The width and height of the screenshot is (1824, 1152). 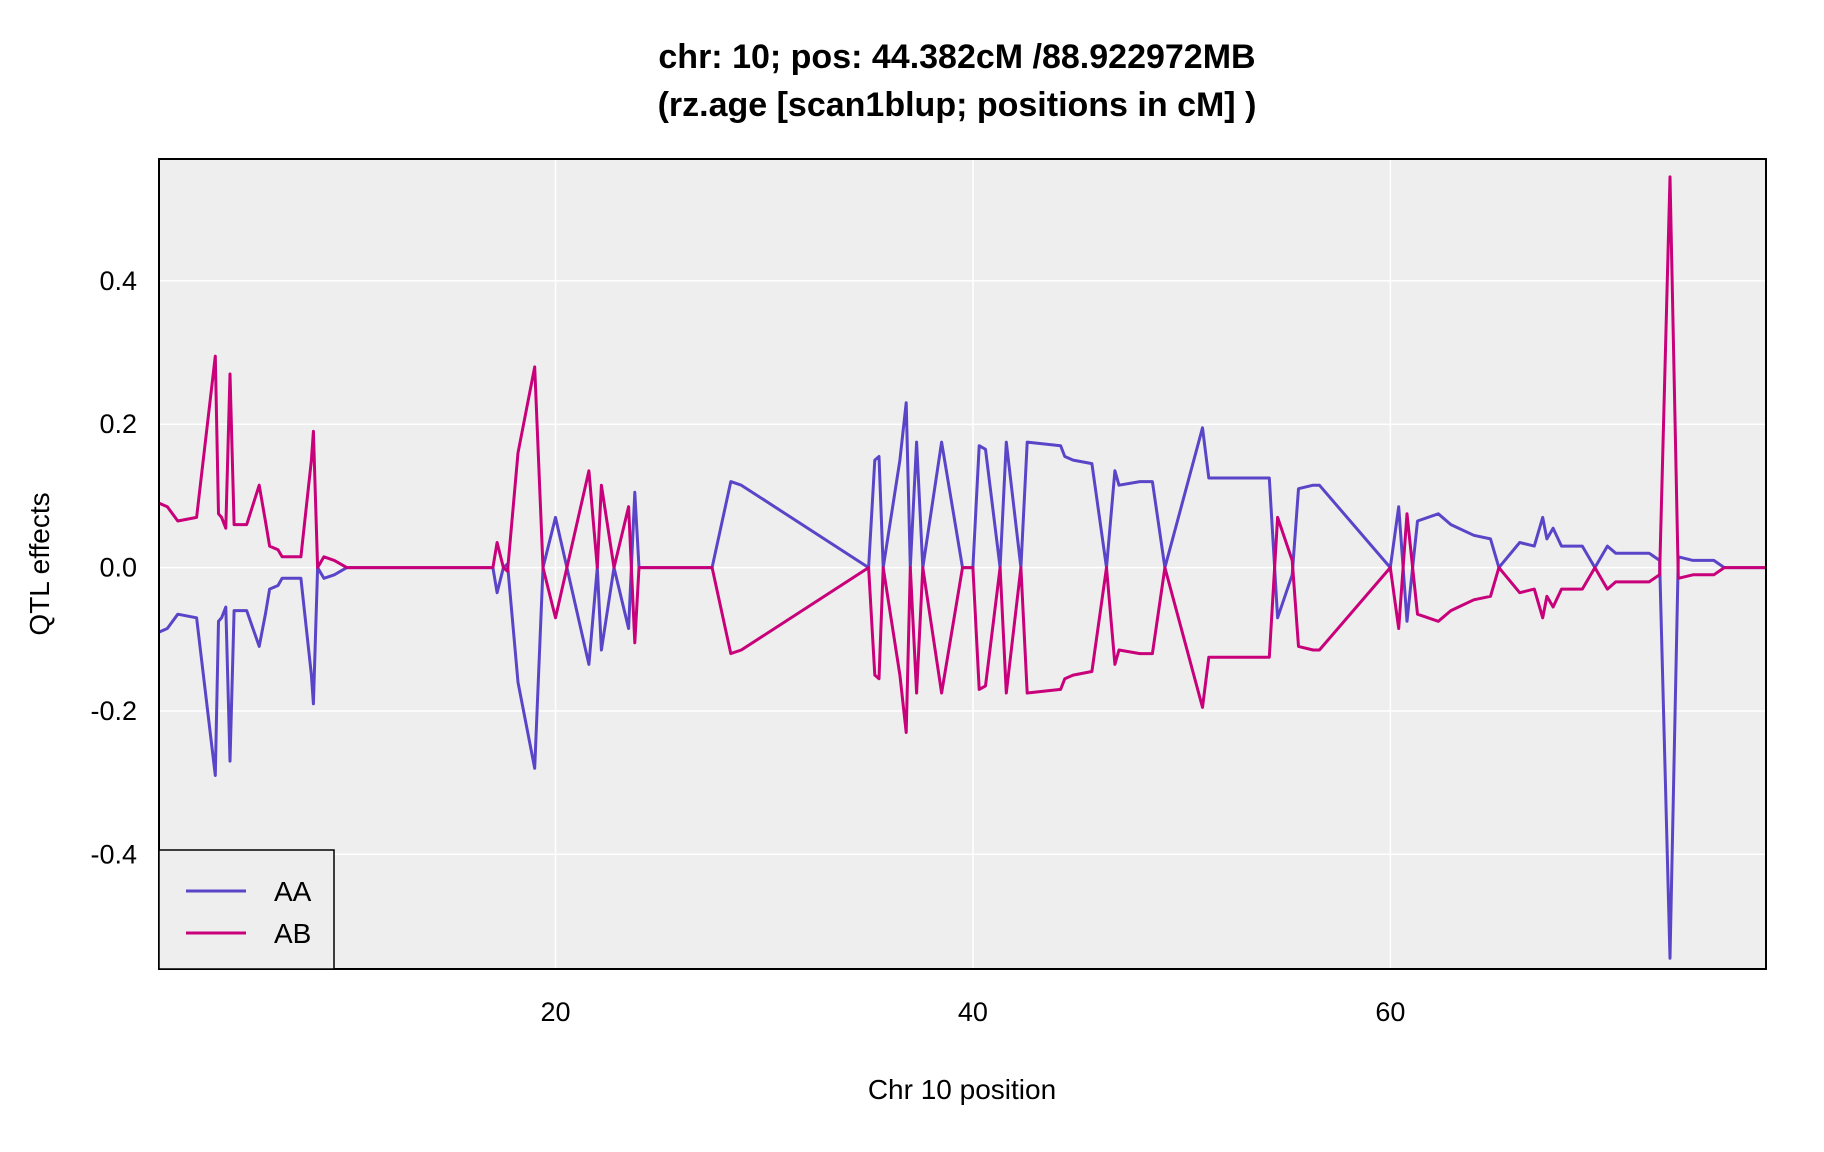 I want to click on legend: AA AB, so click(x=246, y=909).